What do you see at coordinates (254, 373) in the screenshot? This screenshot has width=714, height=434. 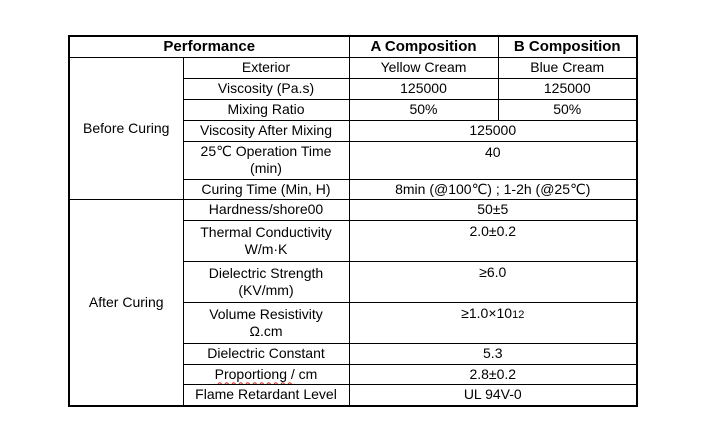 I see `misspelled-word: Proportiong /` at bounding box center [254, 373].